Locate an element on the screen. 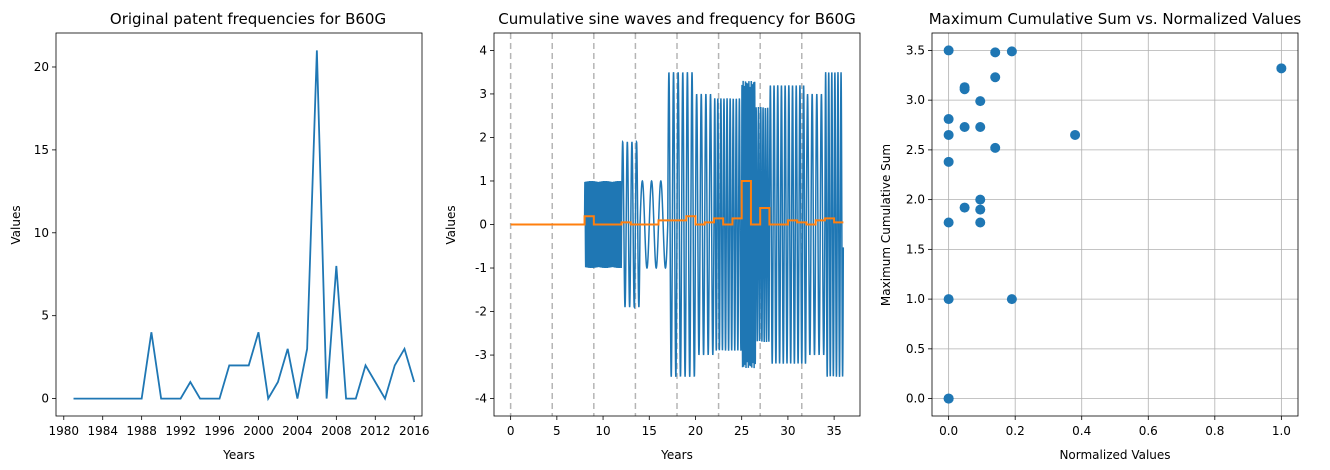 This screenshot has width=1330, height=470. y-tick-label: 1 is located at coordinates (483, 181).